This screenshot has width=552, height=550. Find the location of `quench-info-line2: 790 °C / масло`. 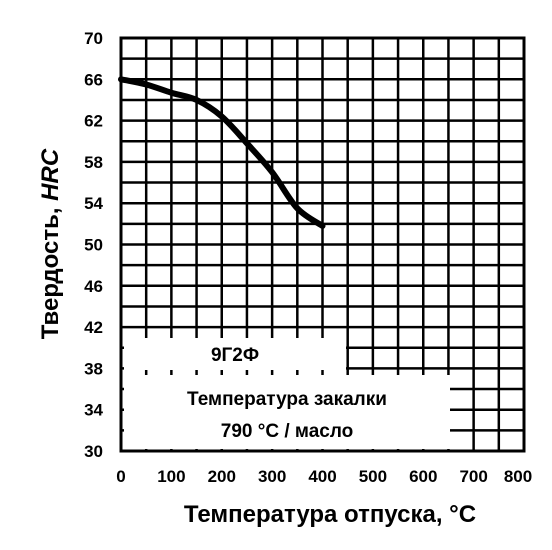

quench-info-line2: 790 °C / масло is located at coordinates (287, 431).